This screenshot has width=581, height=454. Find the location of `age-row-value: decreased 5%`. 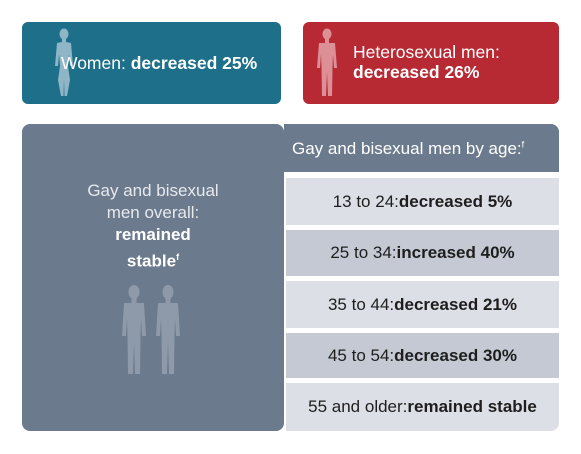

age-row-value: decreased 5% is located at coordinates (455, 201).